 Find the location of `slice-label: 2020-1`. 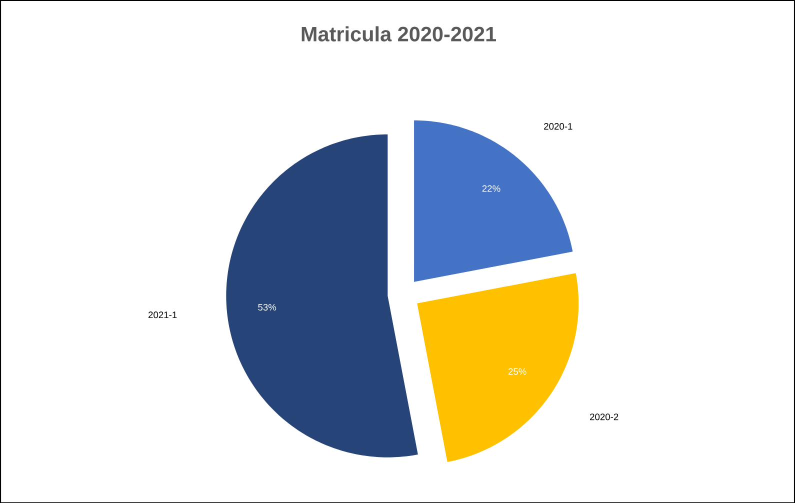

slice-label: 2020-1 is located at coordinates (558, 126).